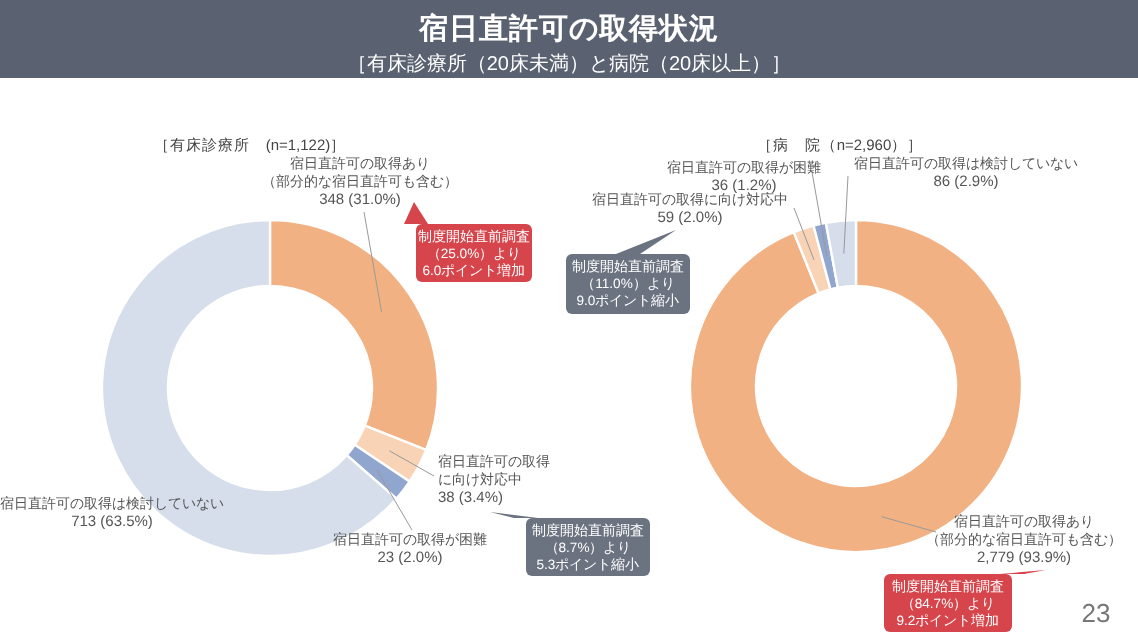  I want to click on chart-title: 宿日直許可の取得状況, so click(568, 28).